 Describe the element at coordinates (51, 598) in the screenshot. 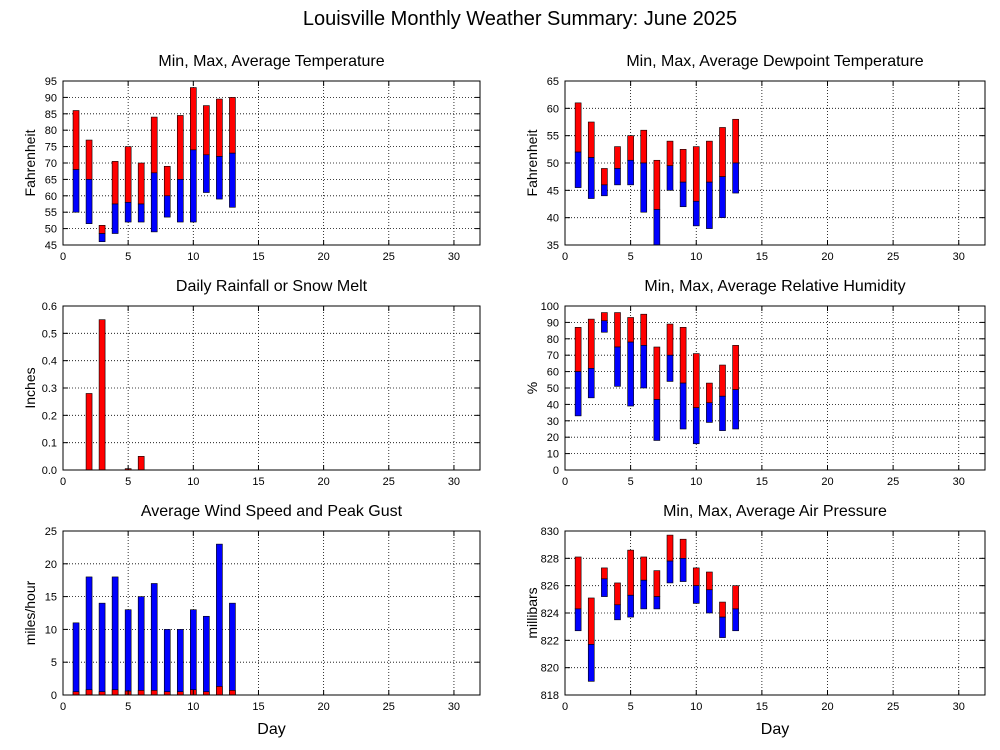

I see `y-tick-label: 15` at that location.